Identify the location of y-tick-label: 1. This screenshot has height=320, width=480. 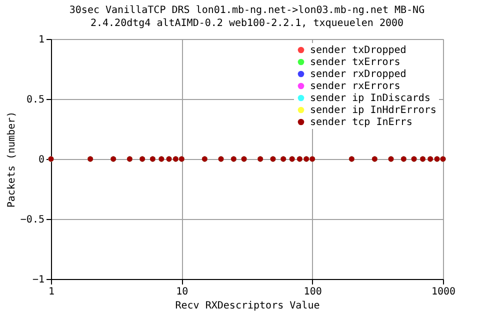
(41, 40).